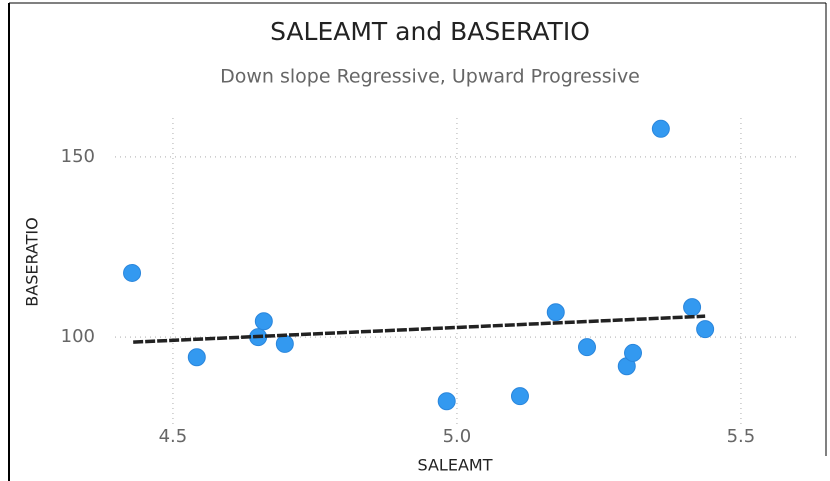  What do you see at coordinates (78, 156) in the screenshot?
I see `y-tick-label: 150` at bounding box center [78, 156].